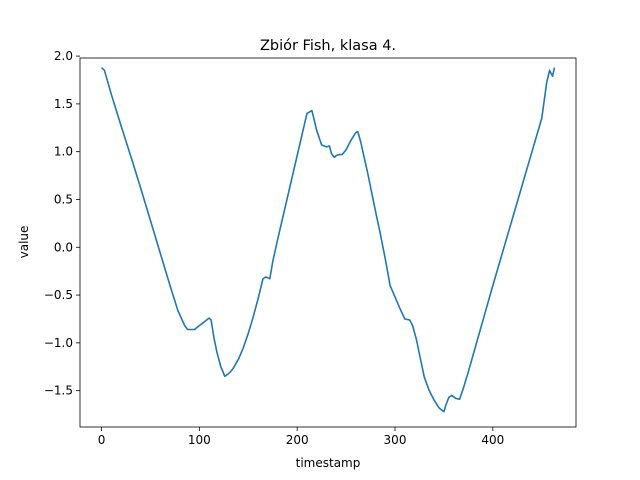 The width and height of the screenshot is (640, 480). I want to click on y-tick-label: 2.0, so click(63, 56).